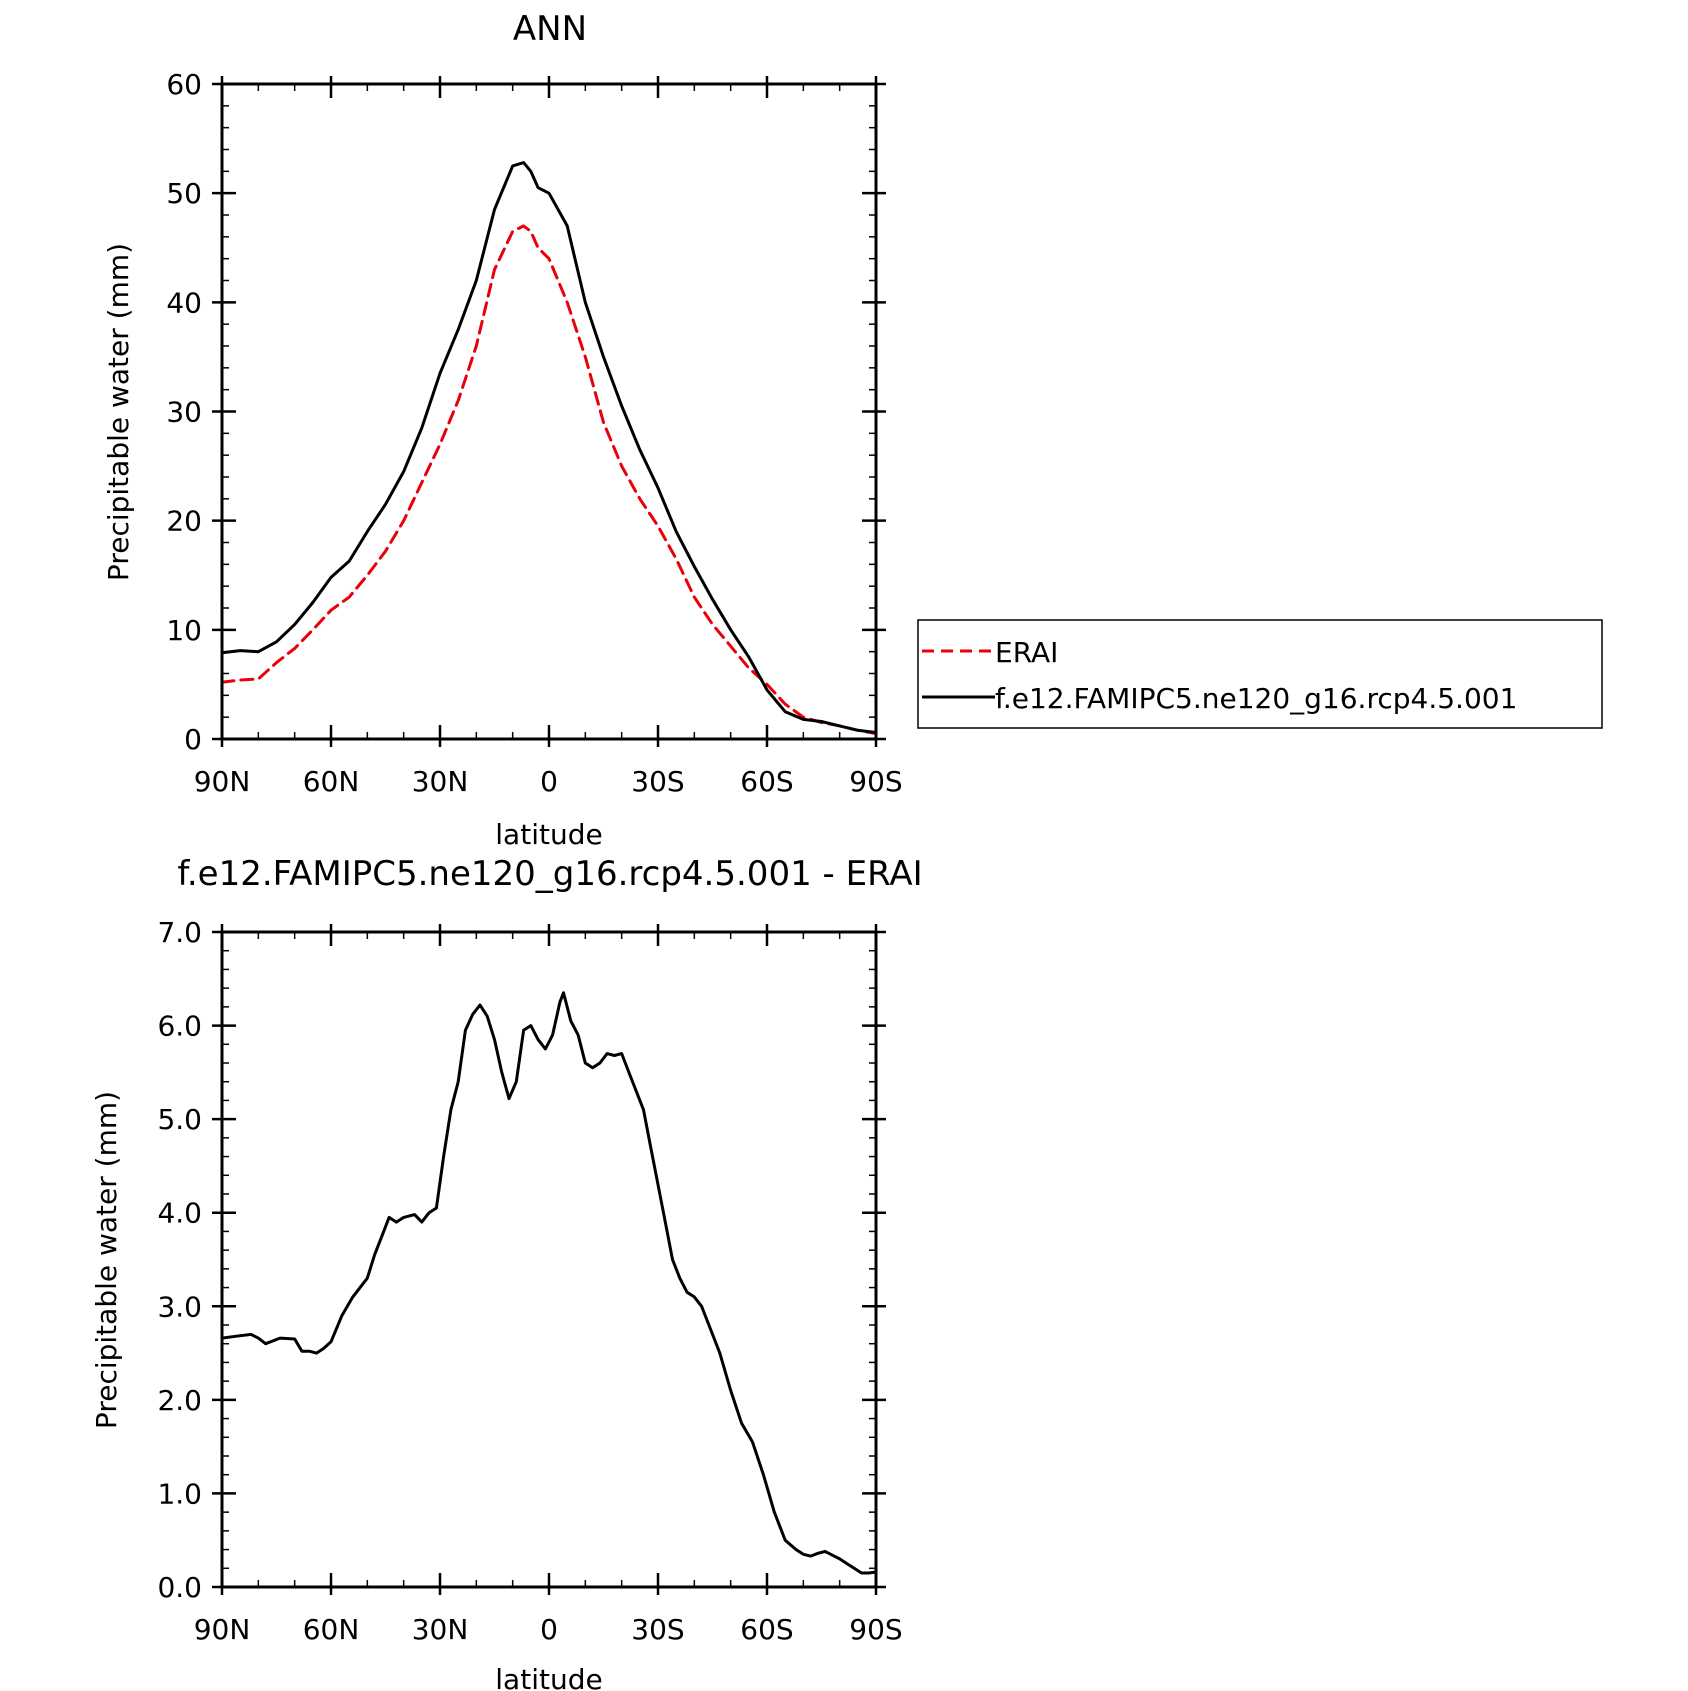 Image resolution: width=1688 pixels, height=1691 pixels. What do you see at coordinates (184, 193) in the screenshot?
I see `y-tick-label: 50` at bounding box center [184, 193].